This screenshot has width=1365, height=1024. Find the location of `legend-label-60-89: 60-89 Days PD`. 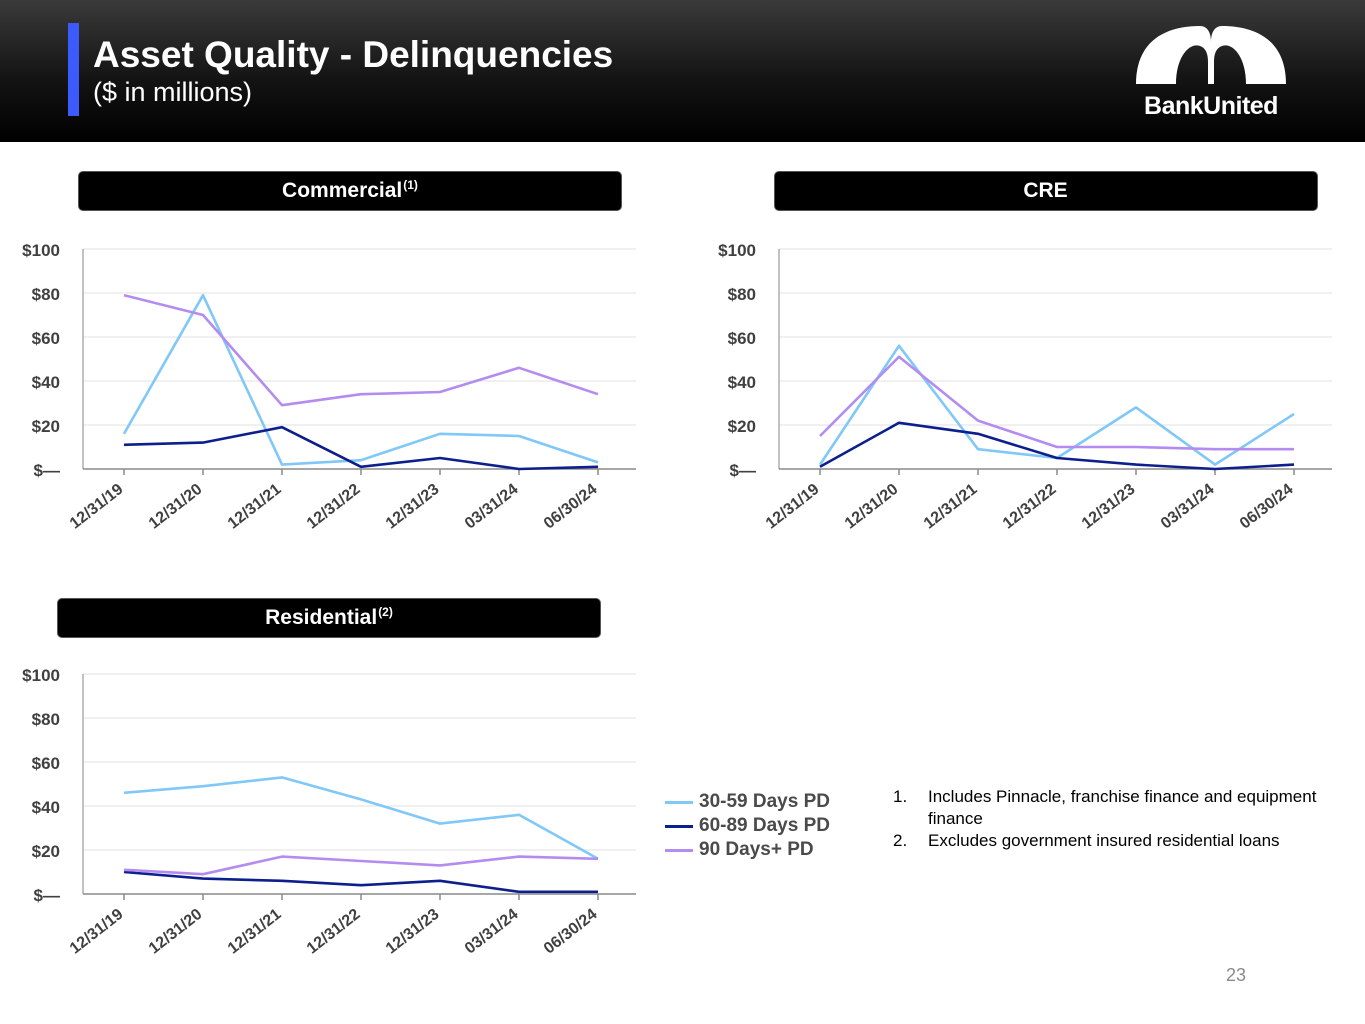

legend-label-60-89: 60-89 Days PD is located at coordinates (764, 825).